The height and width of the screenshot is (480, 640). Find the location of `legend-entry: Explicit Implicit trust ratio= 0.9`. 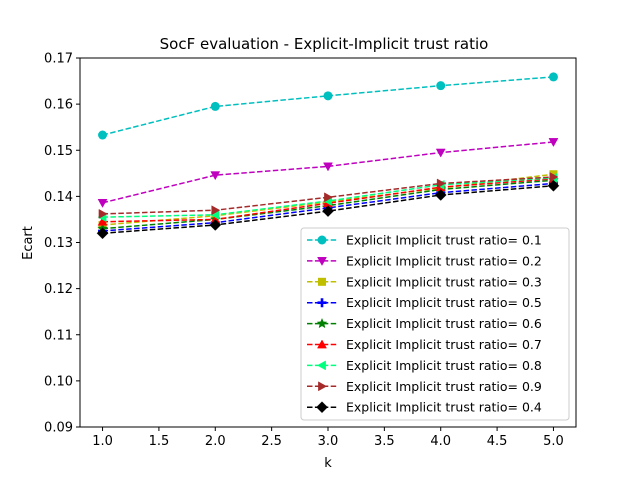

legend-entry: Explicit Implicit trust ratio= 0.9 is located at coordinates (424, 386).